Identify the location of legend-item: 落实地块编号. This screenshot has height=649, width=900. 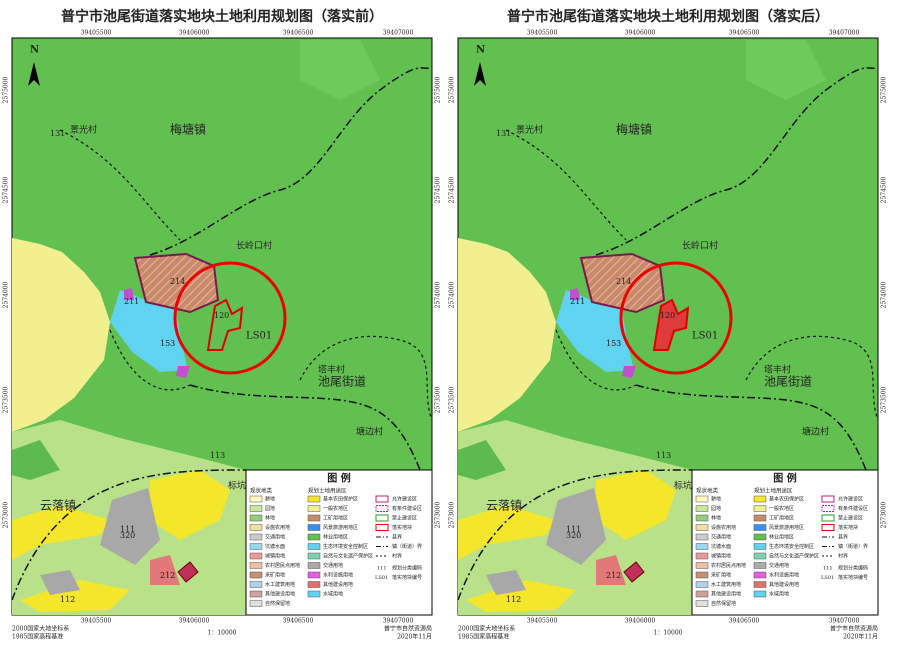
(407, 577).